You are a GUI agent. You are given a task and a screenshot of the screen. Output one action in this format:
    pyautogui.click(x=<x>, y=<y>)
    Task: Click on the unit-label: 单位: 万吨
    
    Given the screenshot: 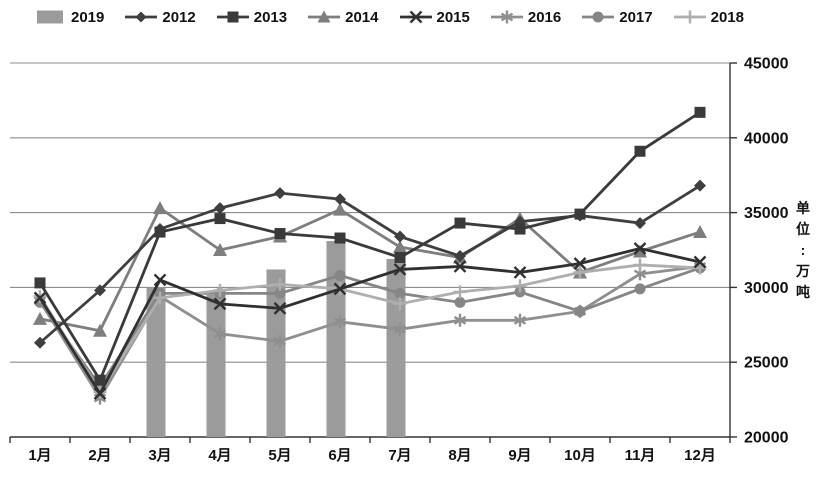 What is the action you would take?
    pyautogui.click(x=802, y=250)
    